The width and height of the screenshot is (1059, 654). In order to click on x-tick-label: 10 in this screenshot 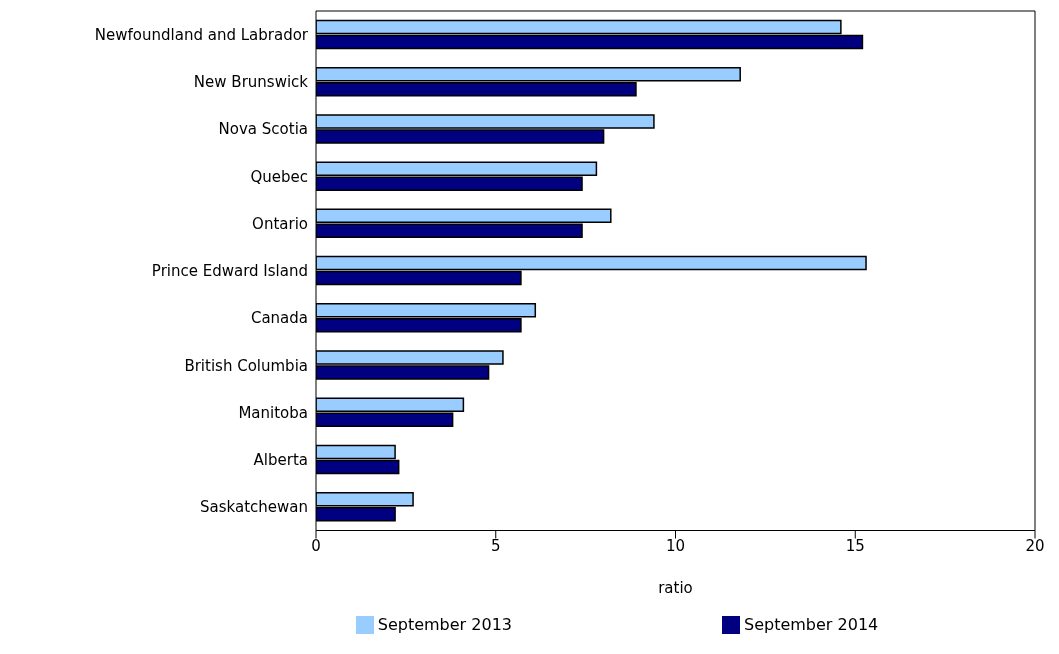, I will do `click(675, 546)`.